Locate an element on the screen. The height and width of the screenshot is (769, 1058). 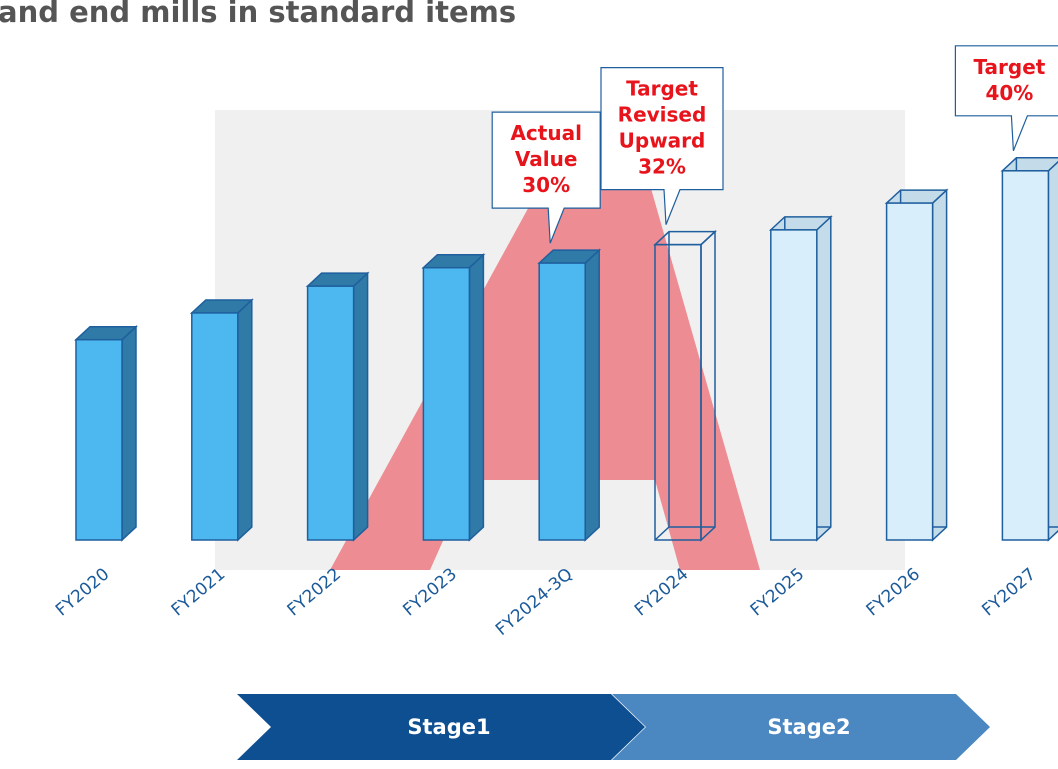
callout-word: Value is located at coordinates (546, 159).